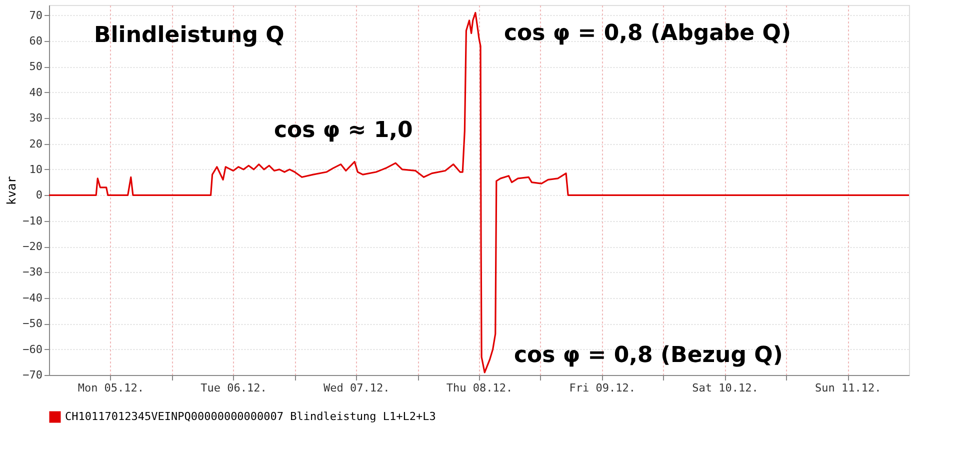 The width and height of the screenshot is (971, 454). What do you see at coordinates (602, 388) in the screenshot?
I see `x-tick-label: Fri 09.12.` at bounding box center [602, 388].